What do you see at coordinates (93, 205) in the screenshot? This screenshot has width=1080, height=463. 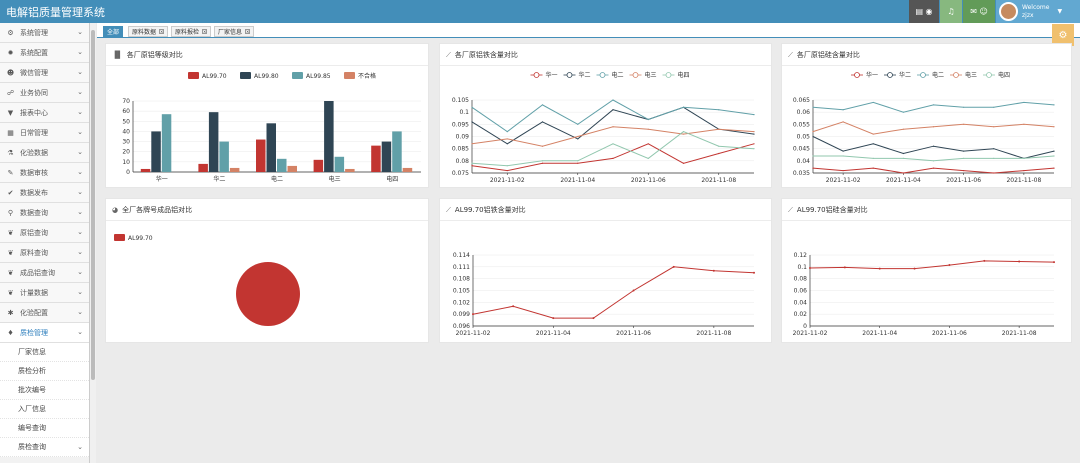 I see `sidebar-scroll-thumb` at bounding box center [93, 205].